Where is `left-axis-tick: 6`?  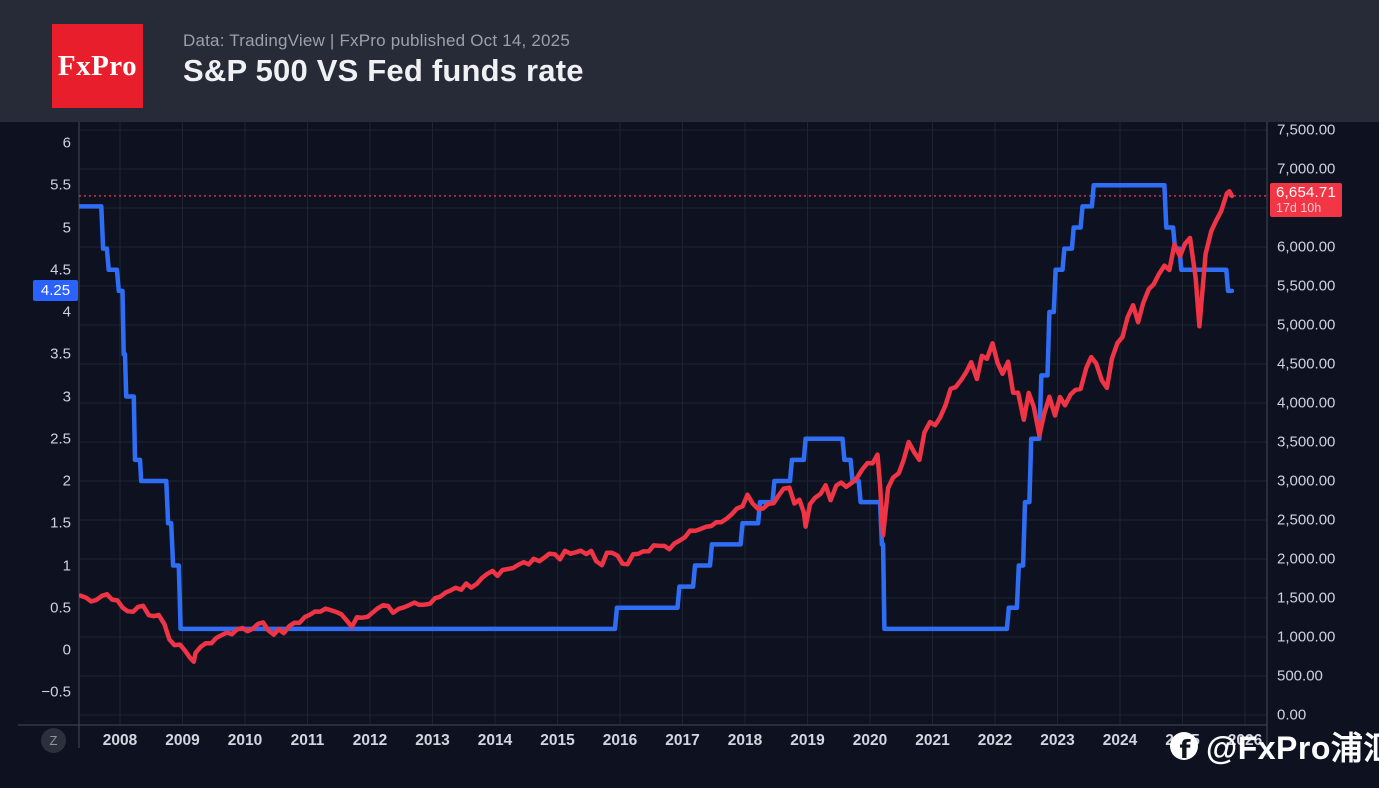 left-axis-tick: 6 is located at coordinates (66, 143).